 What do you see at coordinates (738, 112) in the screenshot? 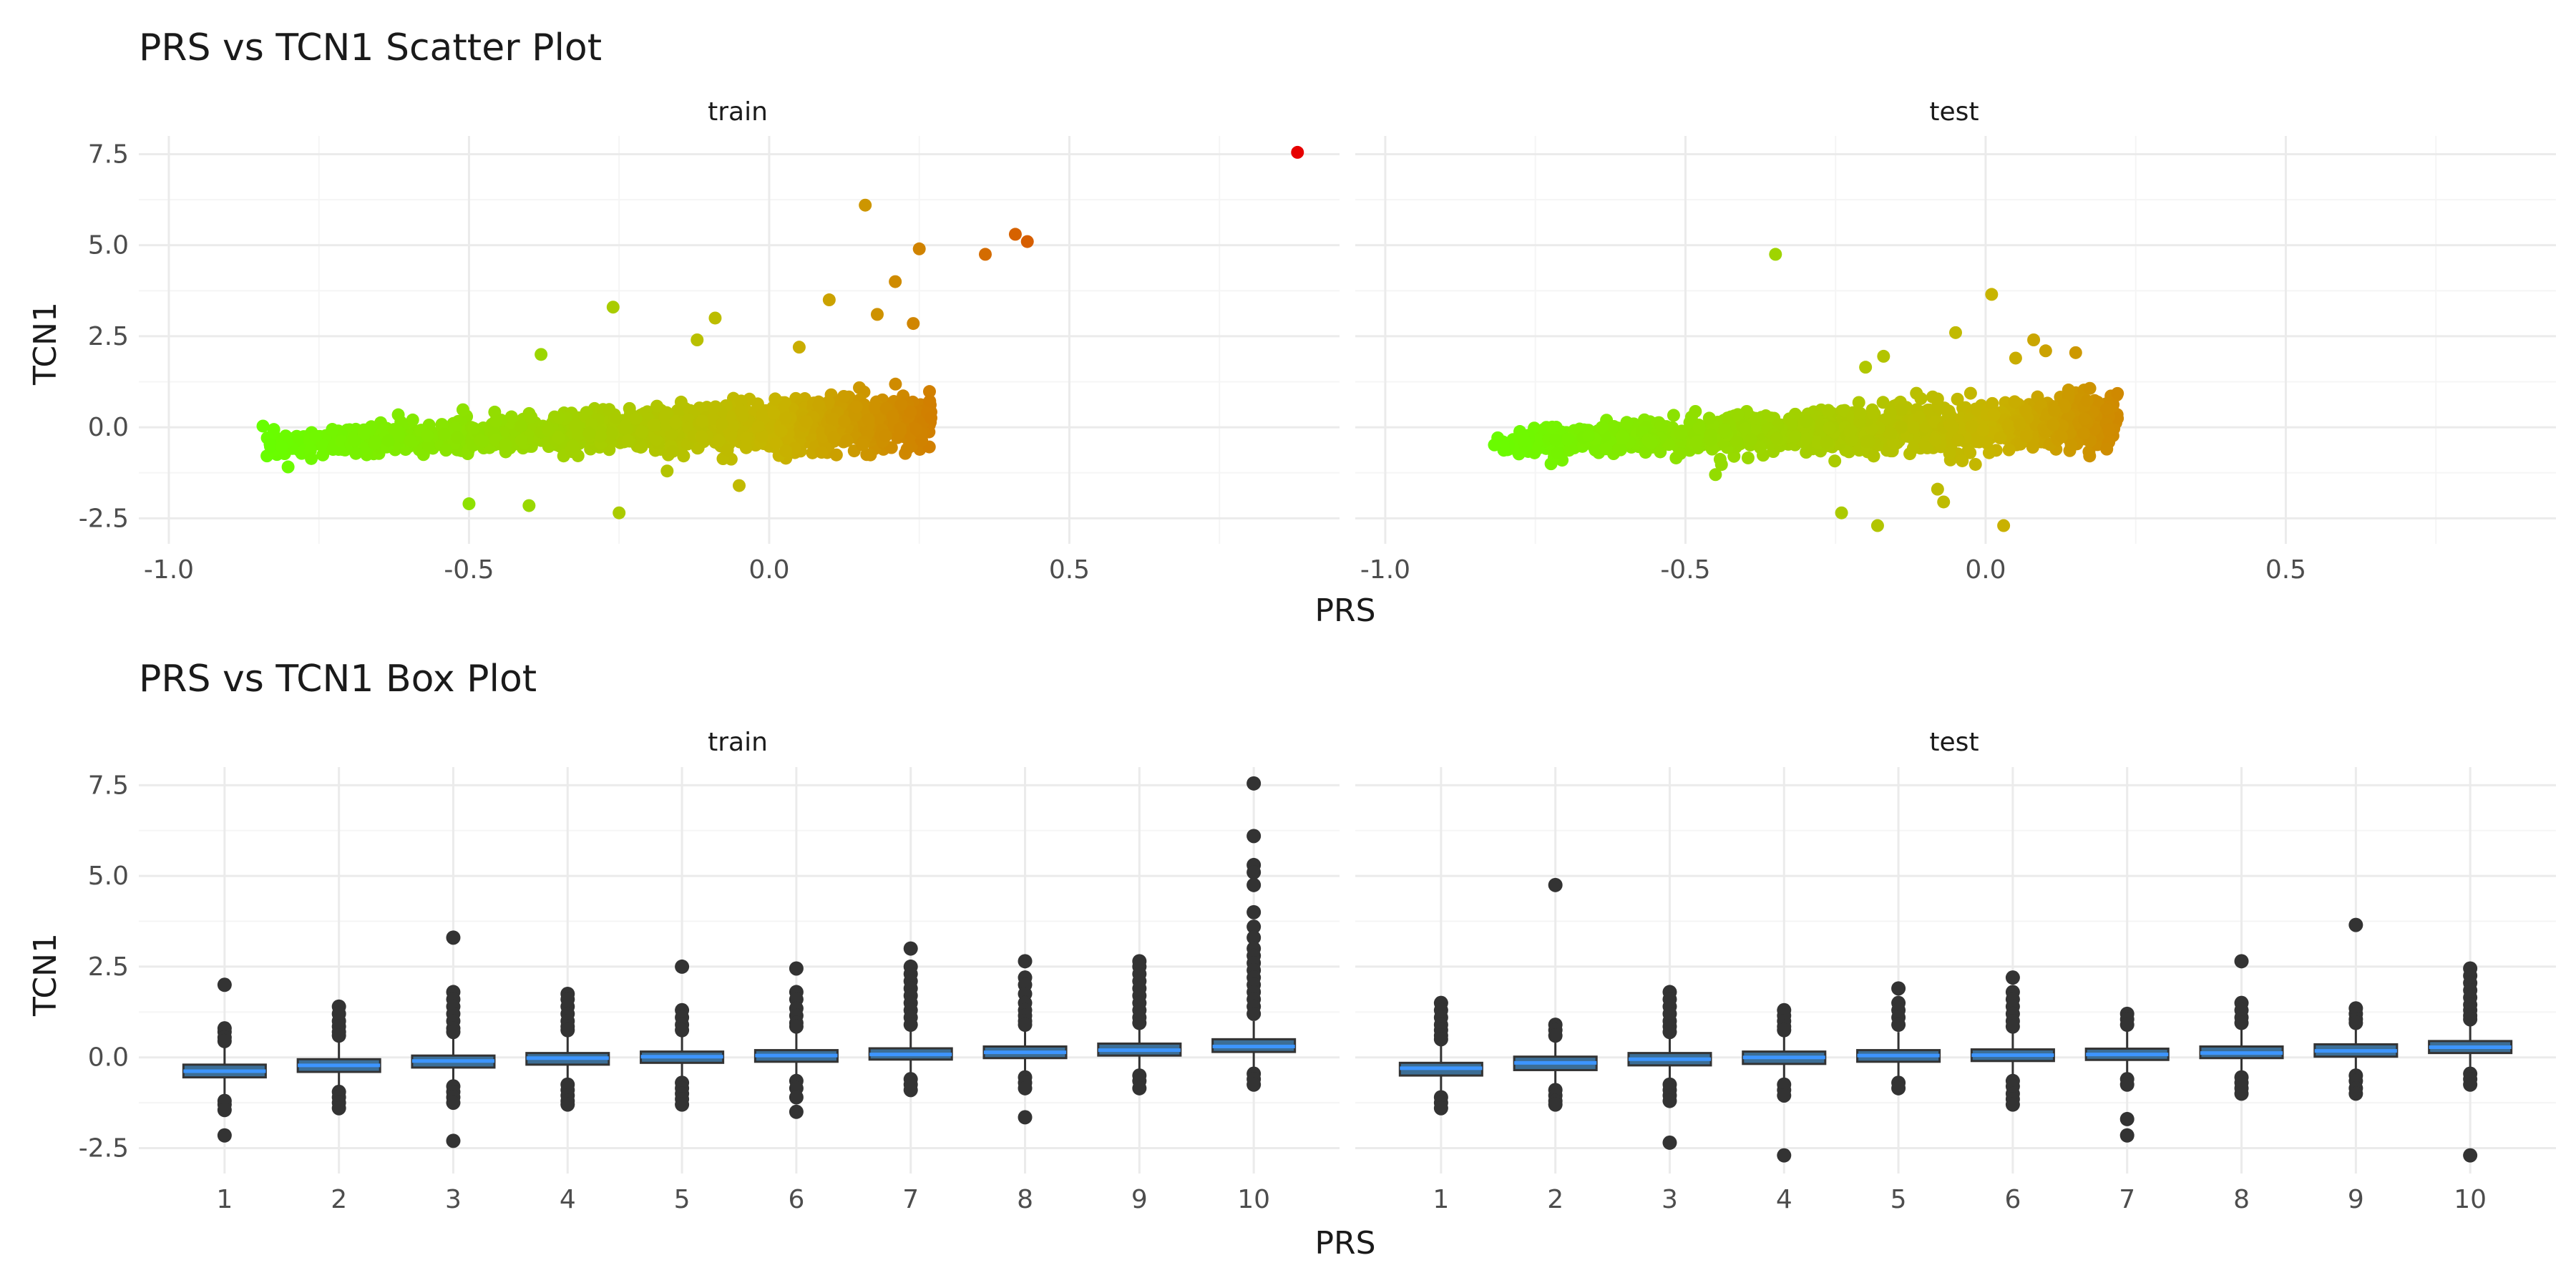
I see `scatter-panel-train-strip: train` at bounding box center [738, 112].